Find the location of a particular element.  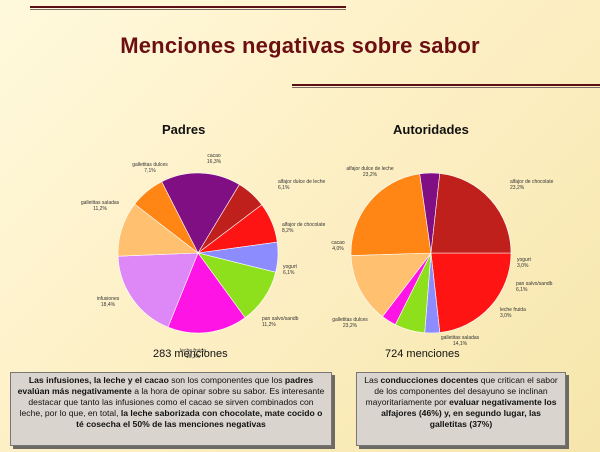

chart-title-padres: Padres is located at coordinates (184, 129).